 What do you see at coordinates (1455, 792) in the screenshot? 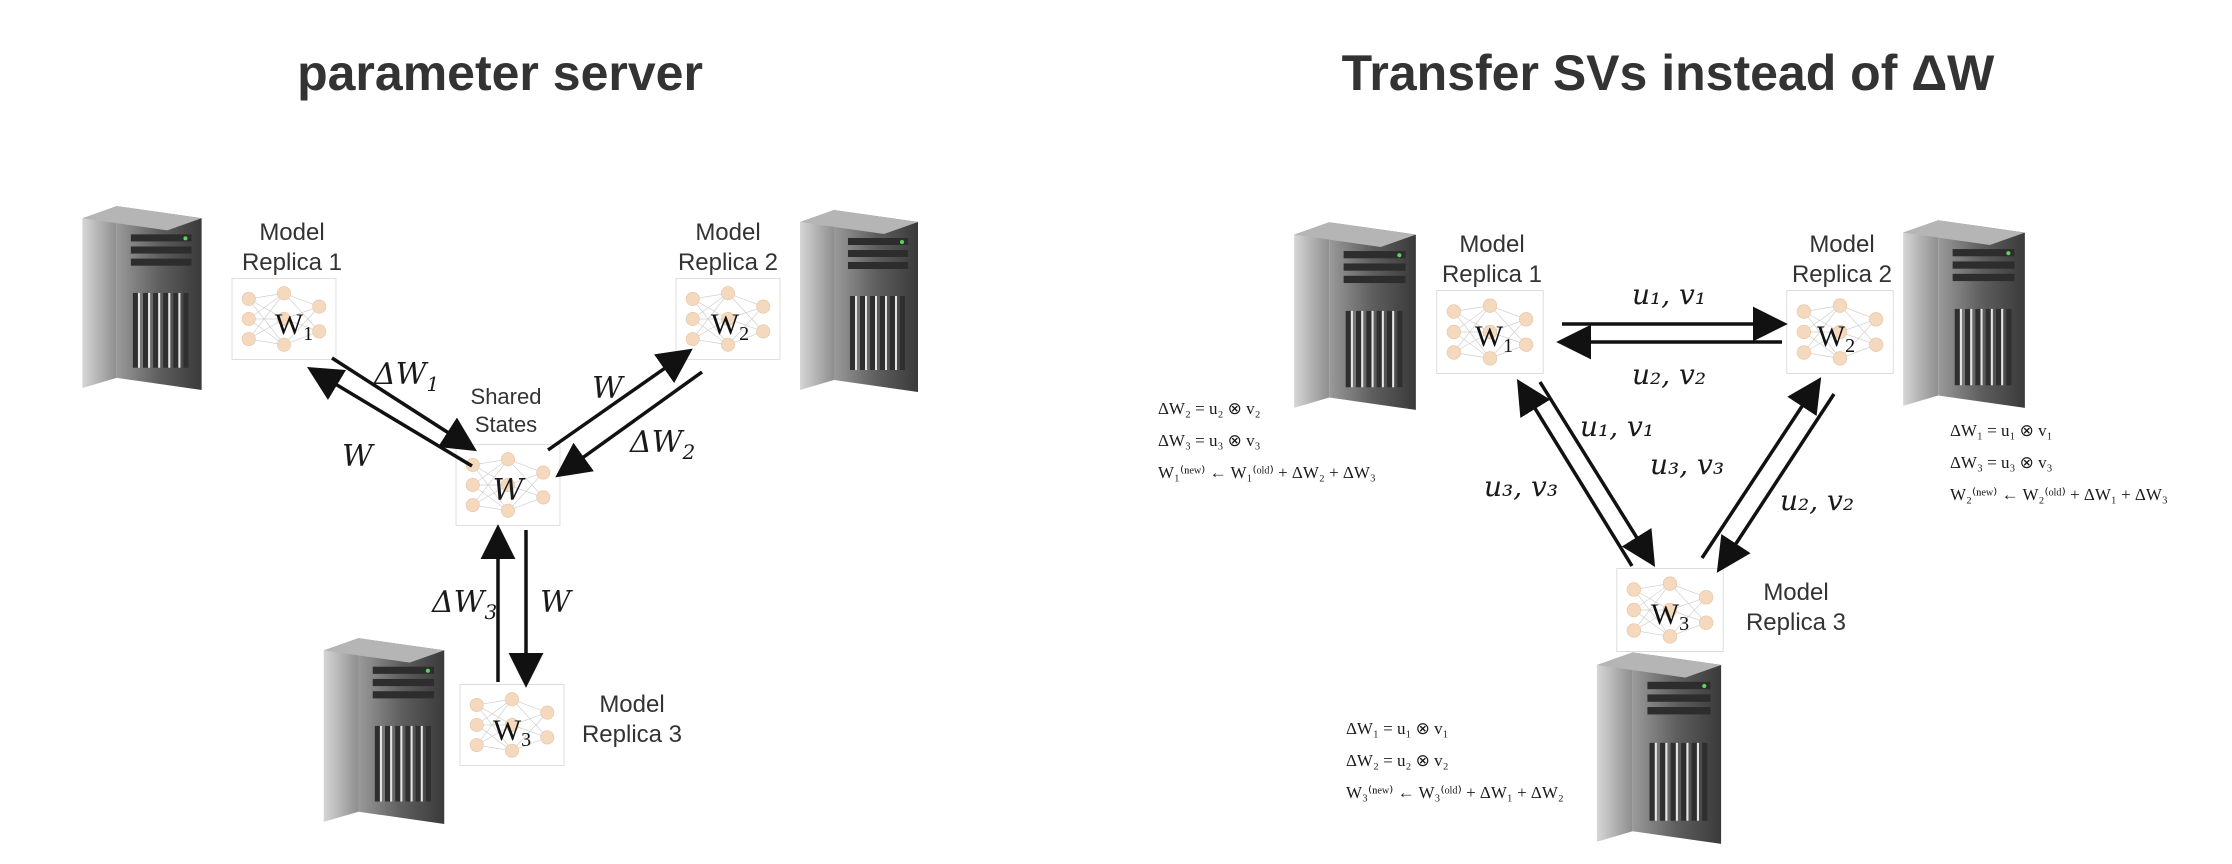
I see `eq-r3-line-3: W₃⁽ⁿᵉʷ⁾ ← W₃⁽ᵒˡᵈ⁾ + ΔW₁ + ΔW₂` at bounding box center [1455, 792].